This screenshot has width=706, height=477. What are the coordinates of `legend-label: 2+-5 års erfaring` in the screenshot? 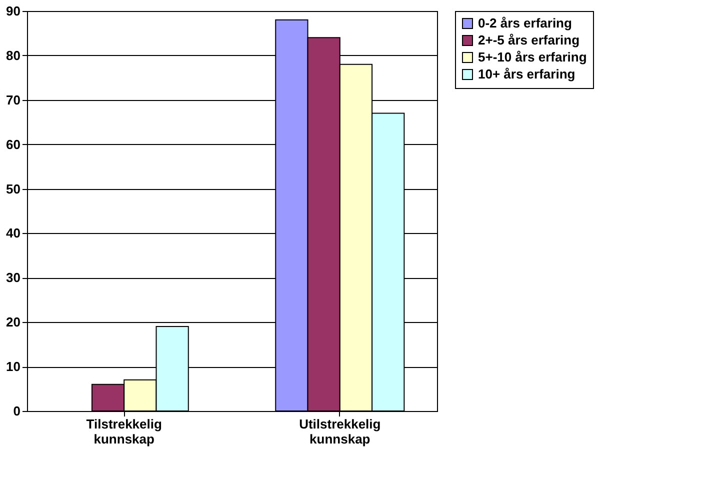 It's located at (529, 40).